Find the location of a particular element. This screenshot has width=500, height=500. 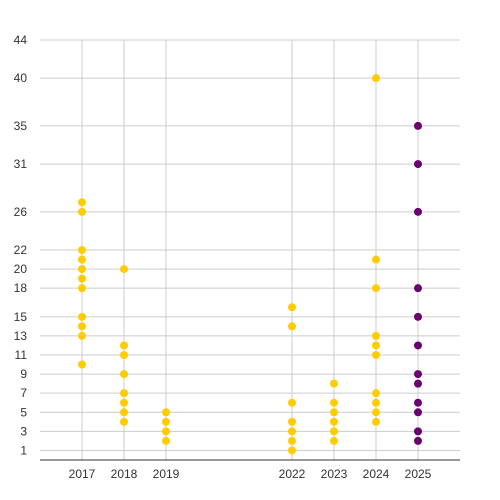

y-tick-label: 15 is located at coordinates (21, 317).